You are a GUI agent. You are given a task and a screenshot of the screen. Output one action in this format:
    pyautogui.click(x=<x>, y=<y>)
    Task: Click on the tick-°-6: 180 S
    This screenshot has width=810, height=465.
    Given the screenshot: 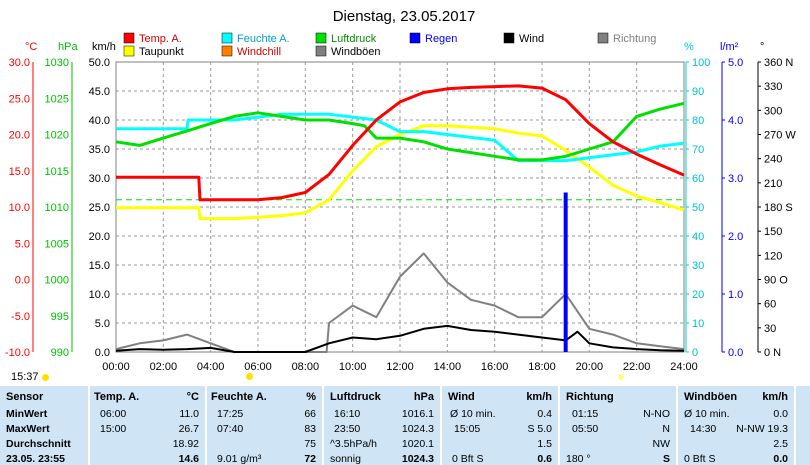 What is the action you would take?
    pyautogui.click(x=778, y=208)
    